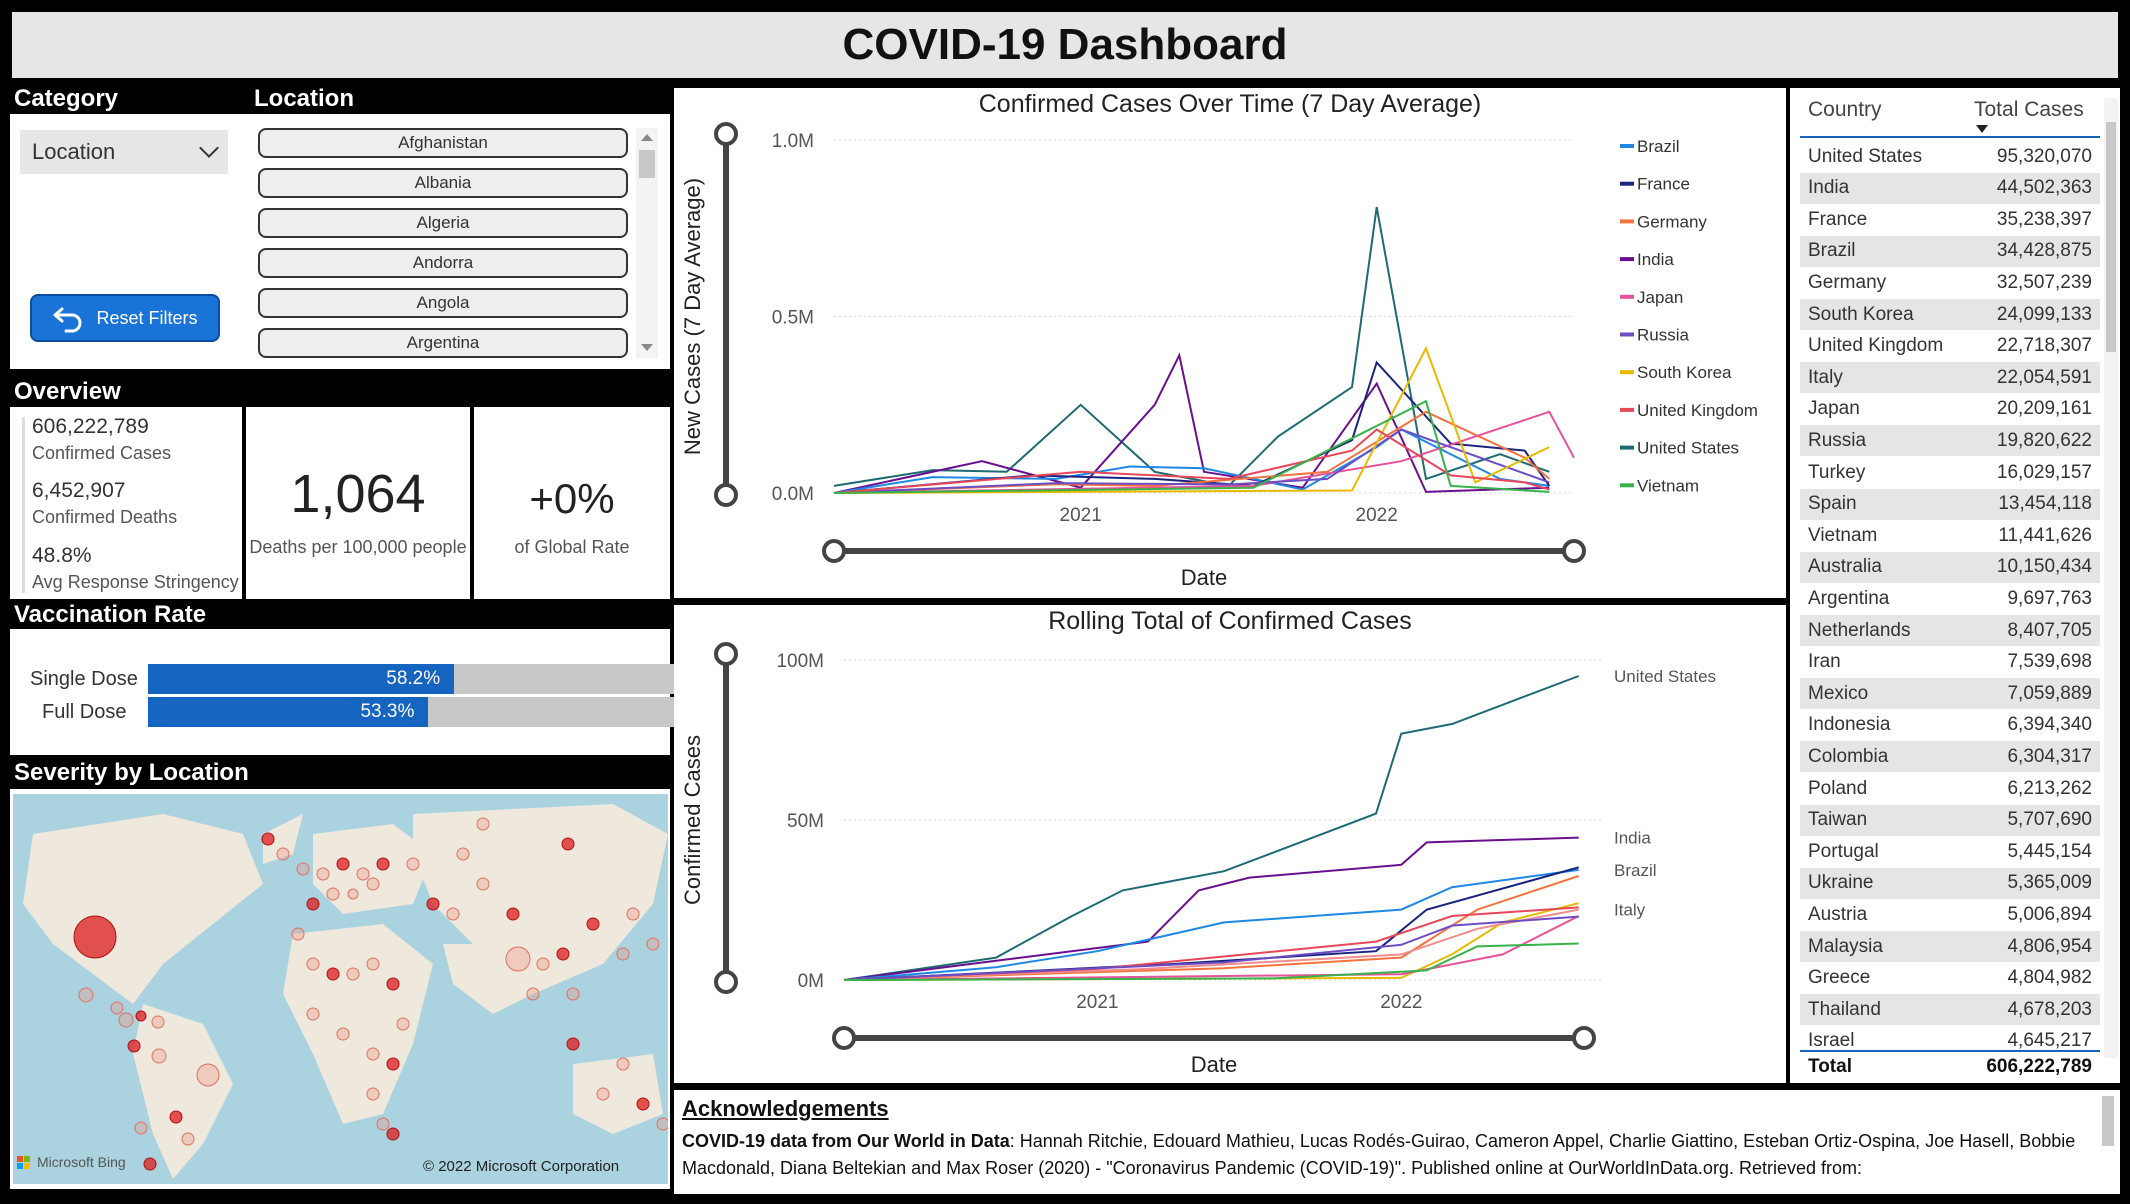 This screenshot has width=2130, height=1204. Describe the element at coordinates (1950, 978) in the screenshot. I see `table-row: Greece 4,804,982` at that location.